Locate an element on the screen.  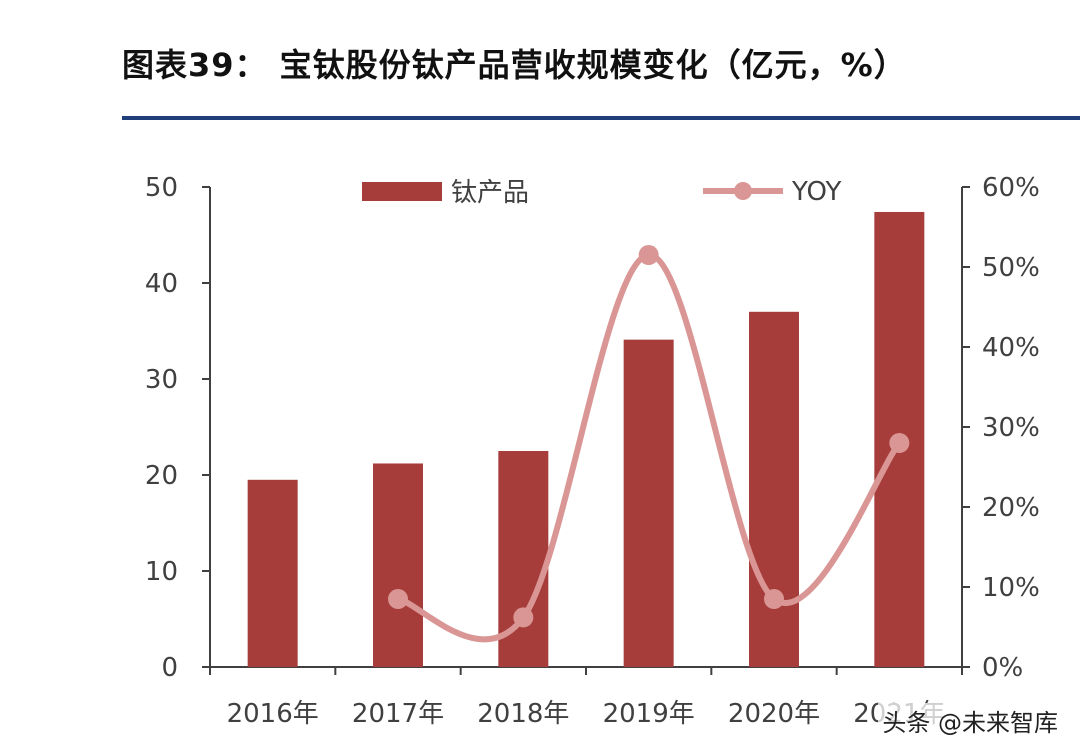
legend-line-marker is located at coordinates (743, 191).